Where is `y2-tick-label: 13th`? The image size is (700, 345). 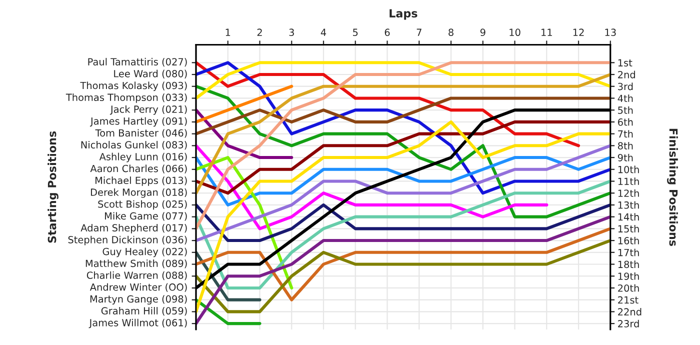 y2-tick-label: 13th is located at coordinates (628, 205).